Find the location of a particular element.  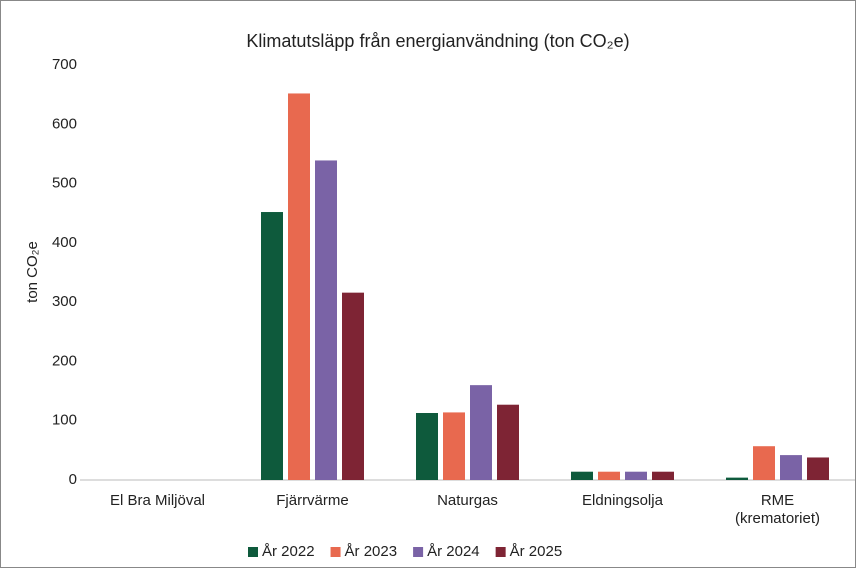

legend-label: År 2024 is located at coordinates (453, 551).